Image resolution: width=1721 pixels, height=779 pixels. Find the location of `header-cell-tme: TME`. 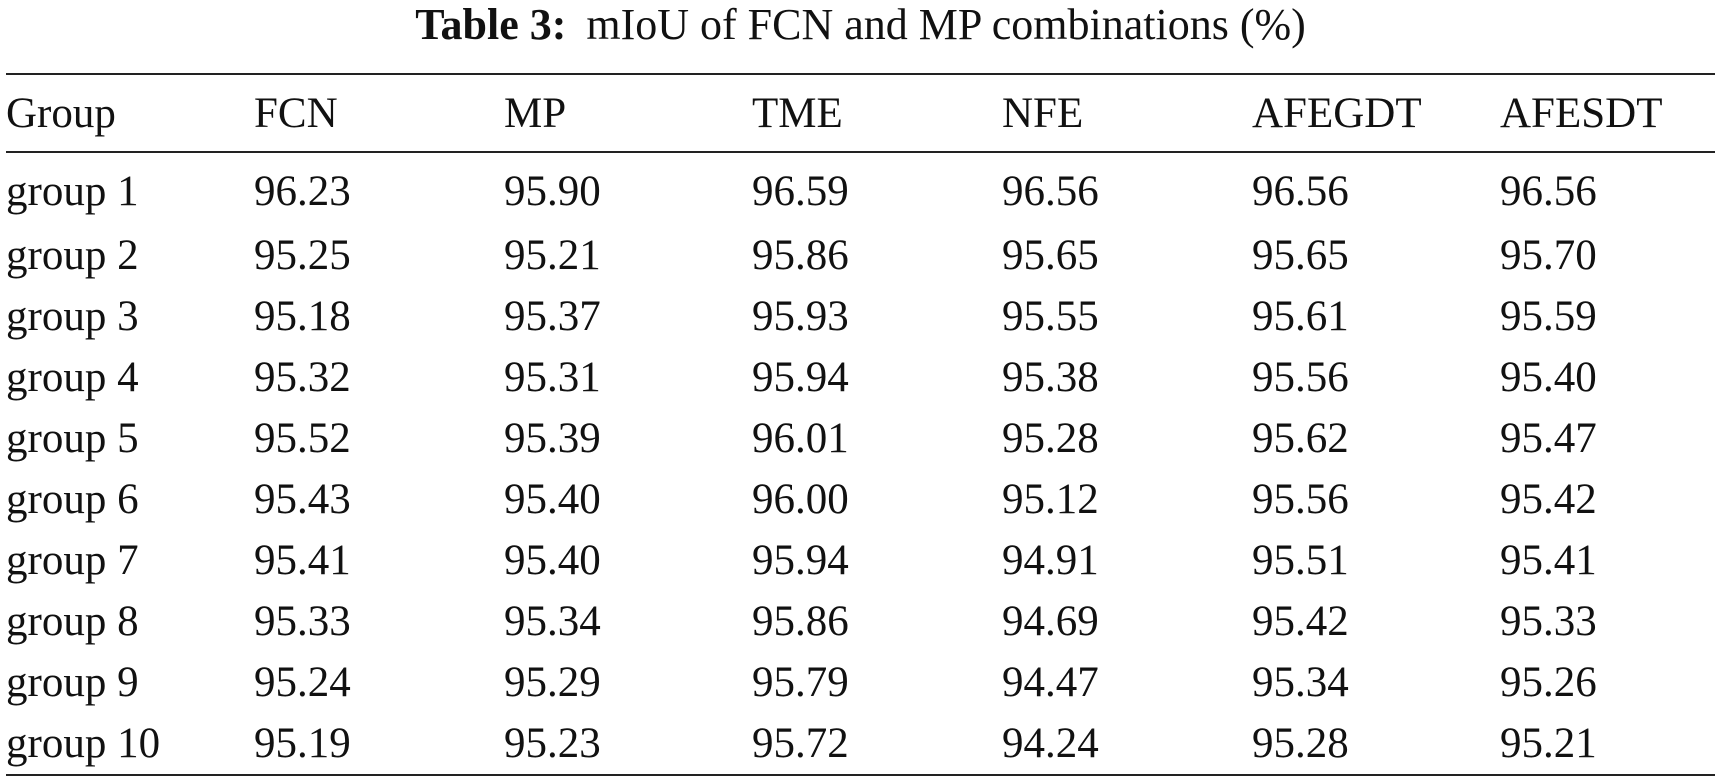

header-cell-tme: TME is located at coordinates (797, 113).